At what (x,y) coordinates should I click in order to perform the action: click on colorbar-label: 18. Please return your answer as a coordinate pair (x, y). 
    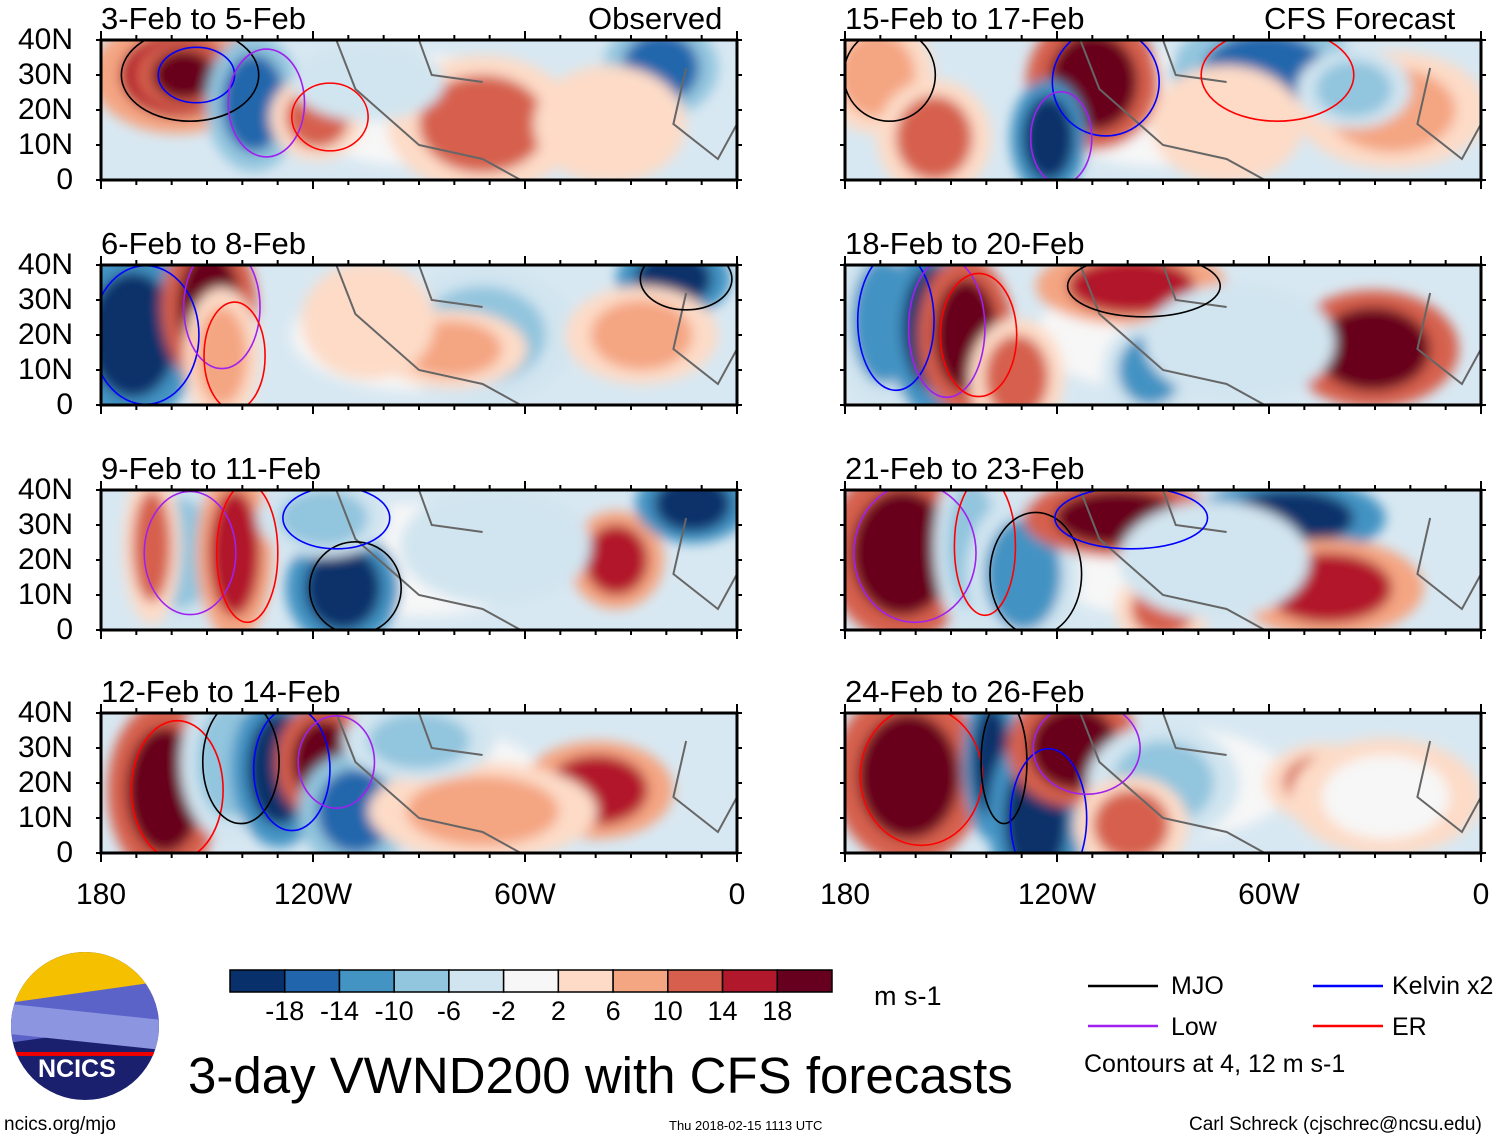
    Looking at the image, I should click on (777, 1011).